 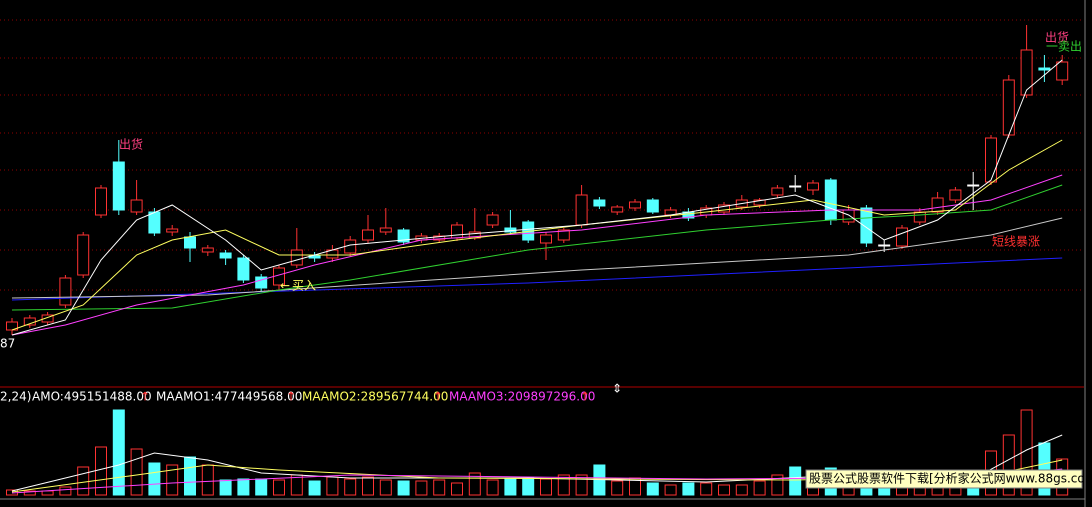 What do you see at coordinates (1016, 241) in the screenshot?
I see `annotation: 短线暴涨` at bounding box center [1016, 241].